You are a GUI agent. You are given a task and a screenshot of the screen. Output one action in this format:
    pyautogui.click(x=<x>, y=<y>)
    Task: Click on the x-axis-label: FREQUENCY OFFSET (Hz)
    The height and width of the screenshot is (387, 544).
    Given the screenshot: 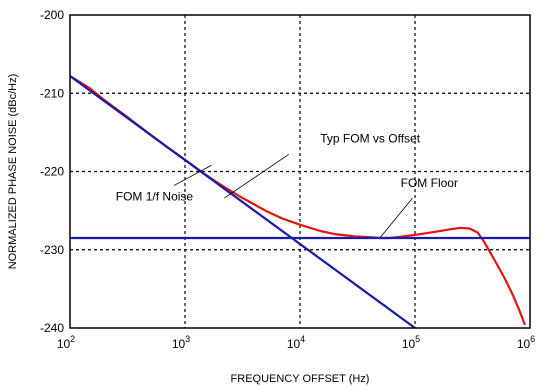 What is the action you would take?
    pyautogui.click(x=300, y=379)
    